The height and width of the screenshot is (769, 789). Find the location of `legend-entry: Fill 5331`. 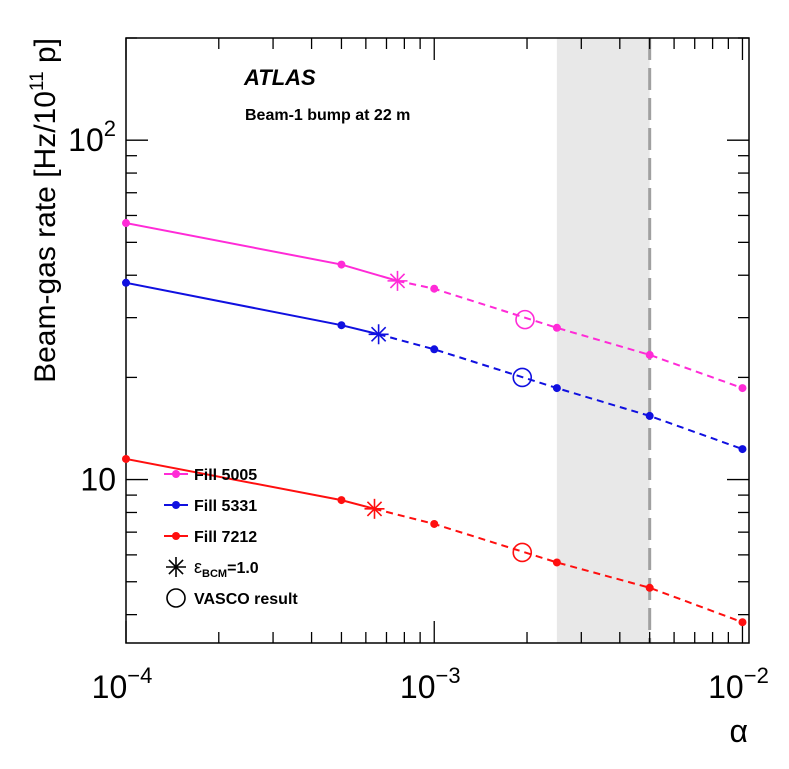

legend-entry: Fill 5331 is located at coordinates (210, 506).